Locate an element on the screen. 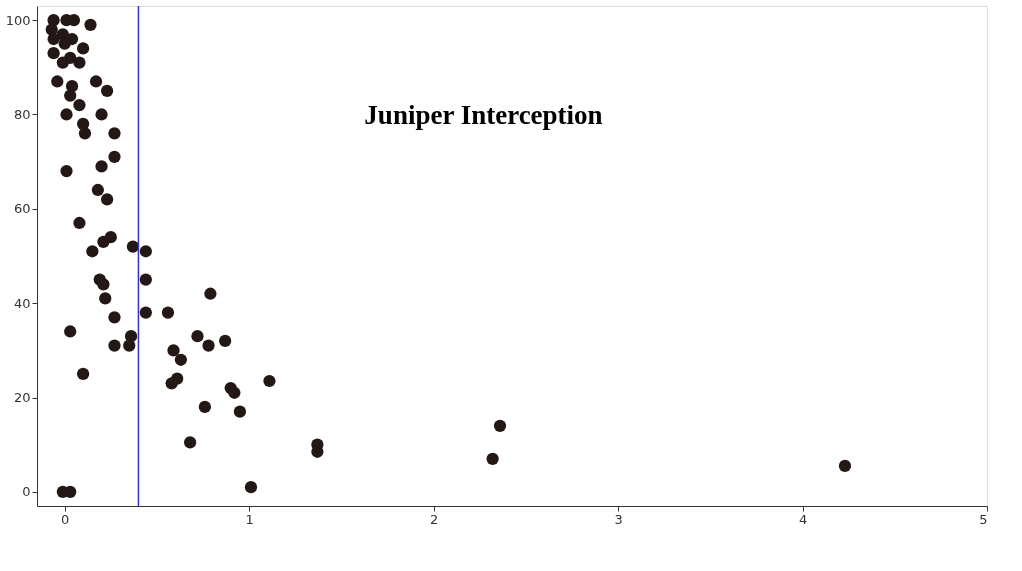 This screenshot has height=571, width=1022. y-tick-label: 100 is located at coordinates (18, 20).